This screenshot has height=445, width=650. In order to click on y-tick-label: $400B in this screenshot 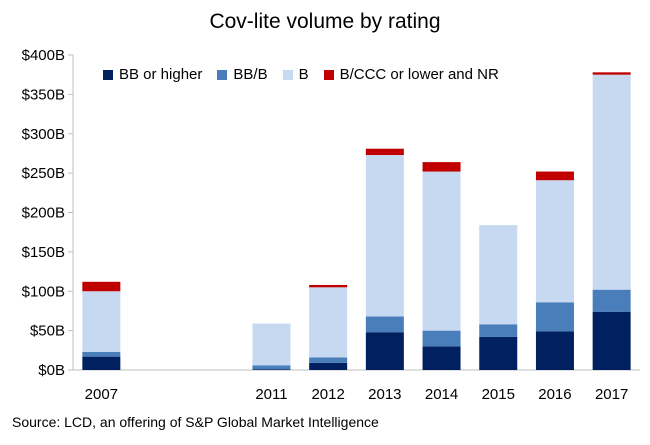, I will do `click(43, 55)`.